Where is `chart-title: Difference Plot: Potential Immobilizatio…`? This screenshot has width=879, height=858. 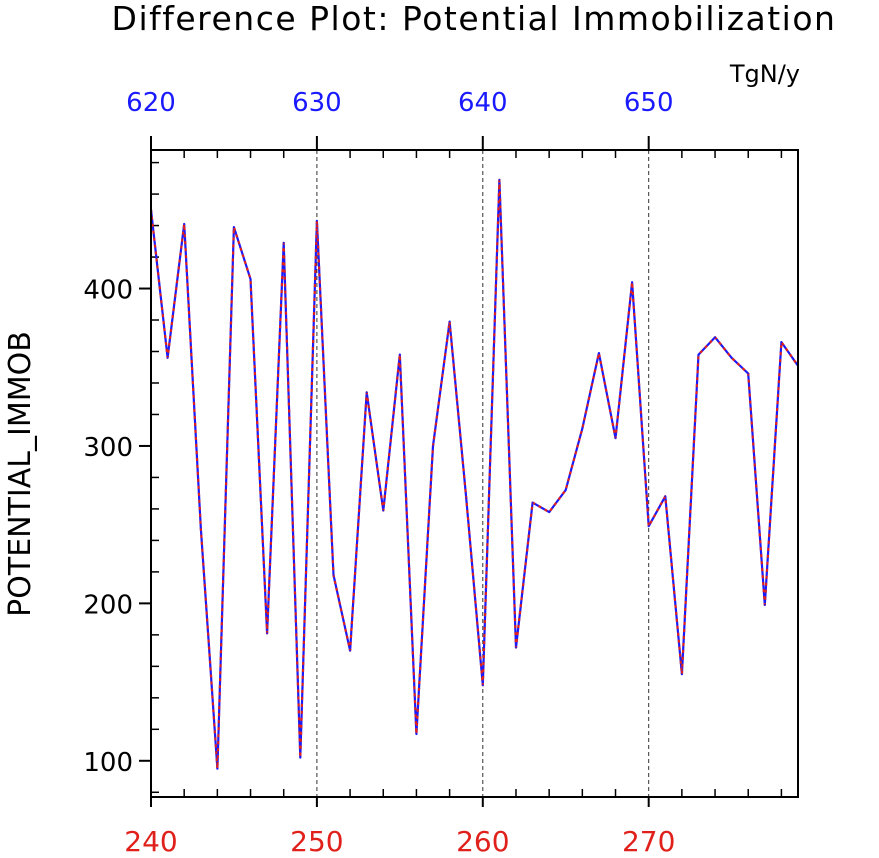 chart-title: Difference Plot: Potential Immobilizatio… is located at coordinates (474, 19).